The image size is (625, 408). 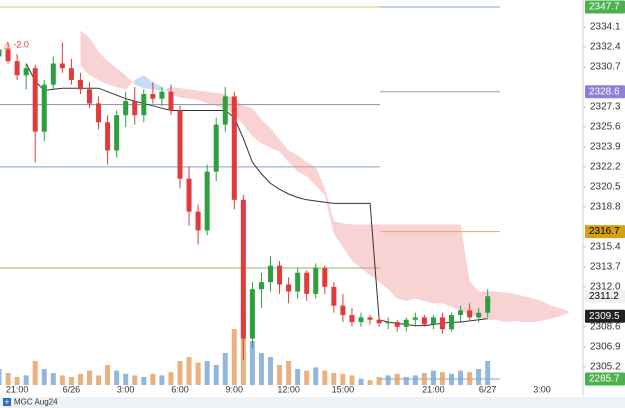 I want to click on y-tick-label: 2318.8, so click(x=605, y=207).